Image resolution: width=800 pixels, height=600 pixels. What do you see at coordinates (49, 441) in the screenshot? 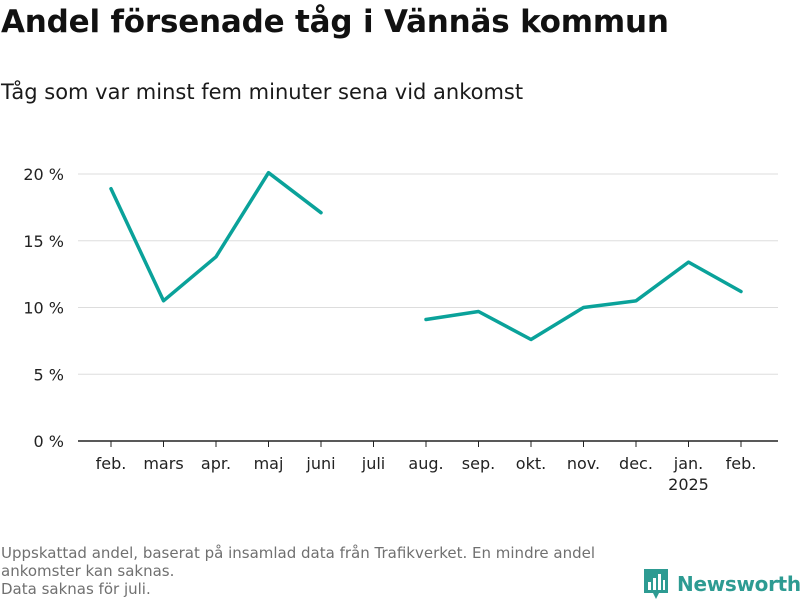
I see `y-tick-label: 0 %` at bounding box center [49, 441].